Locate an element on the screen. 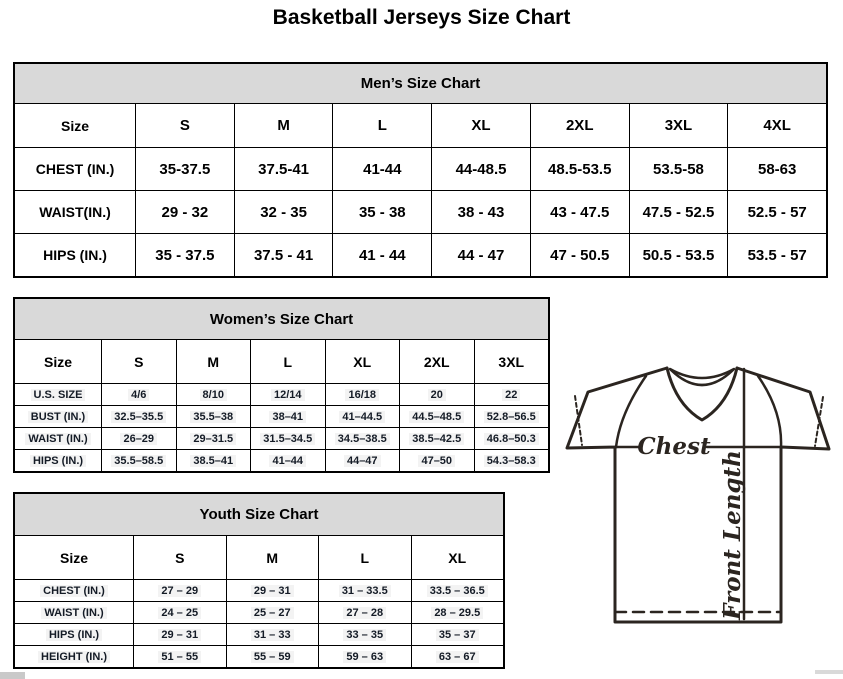 This screenshot has width=843, height=679. jersey-outline is located at coordinates (698, 495).